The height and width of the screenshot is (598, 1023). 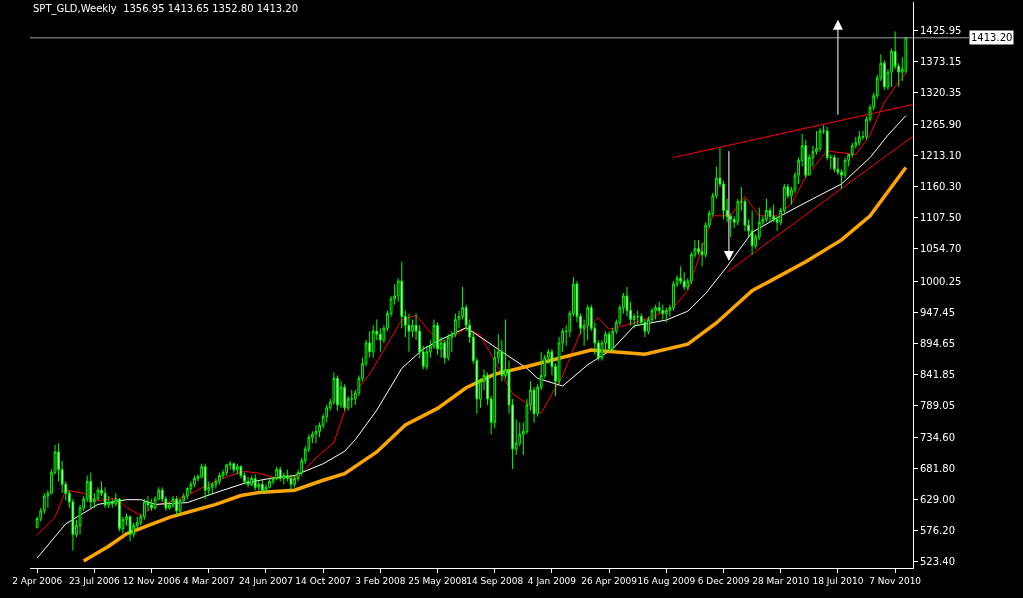 I want to click on x-tick-label: 4 Mar 2007, so click(x=209, y=580).